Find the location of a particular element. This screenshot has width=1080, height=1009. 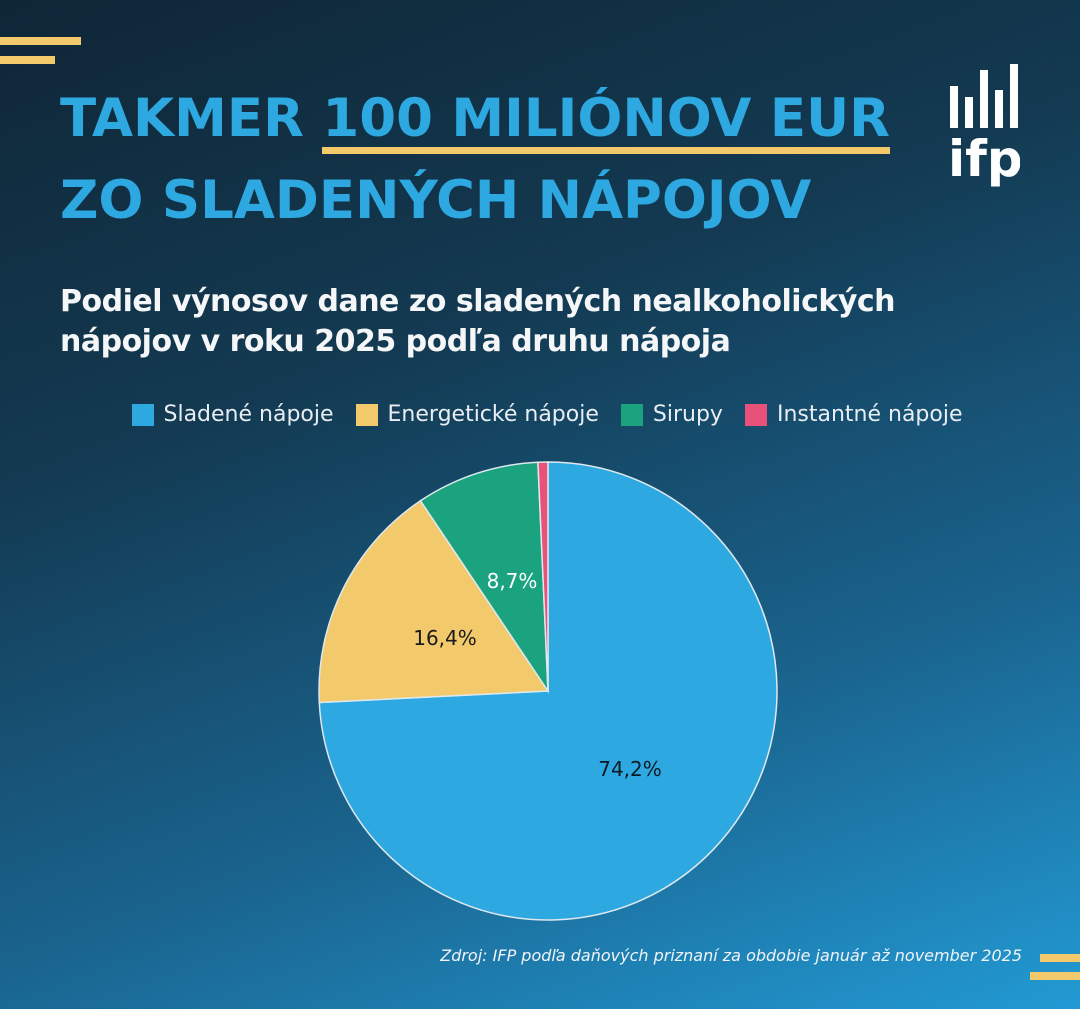

ifp-logo-icon: ifp is located at coordinates (984, 126).